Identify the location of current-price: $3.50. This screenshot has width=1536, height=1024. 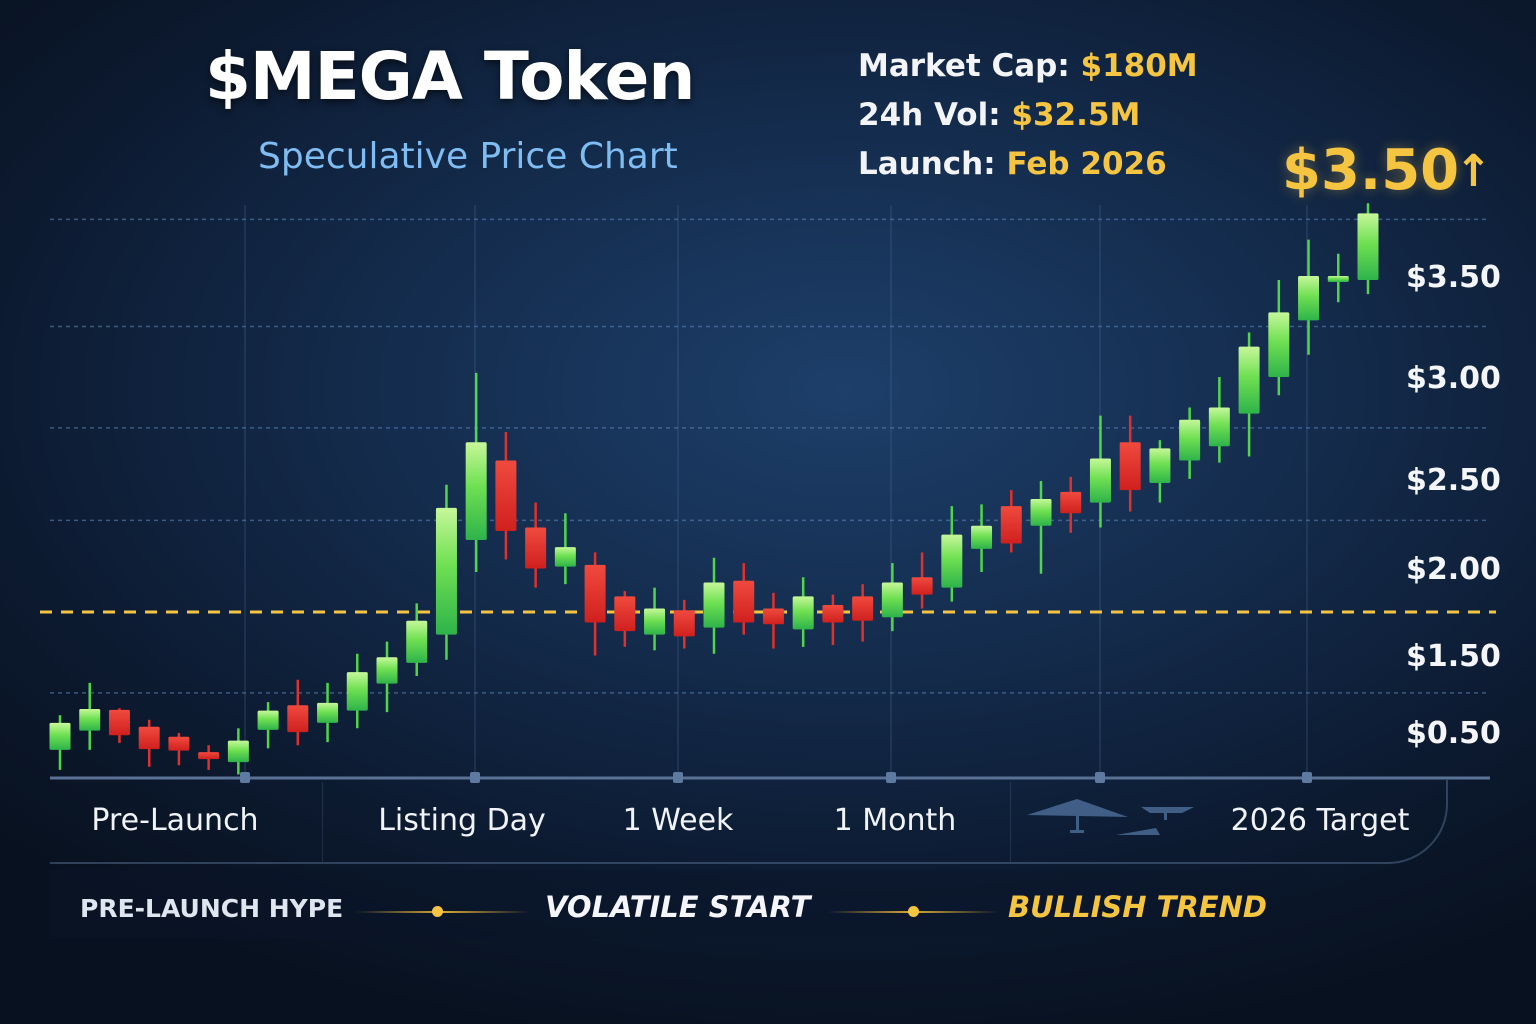
(1371, 170).